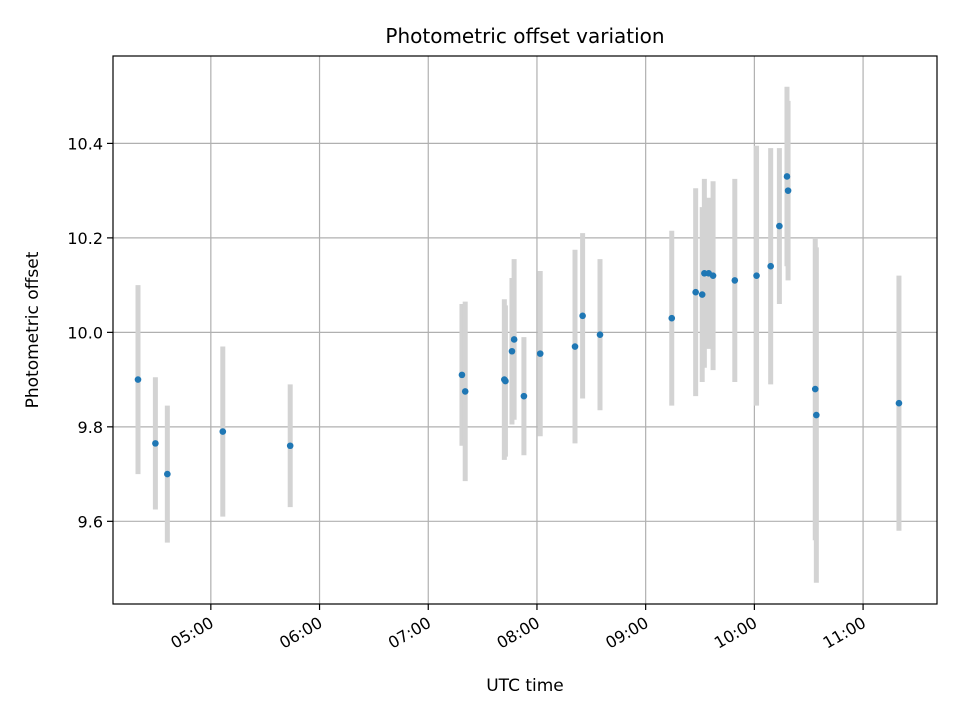 Image resolution: width=960 pixels, height=720 pixels. What do you see at coordinates (33, 329) in the screenshot?
I see `y-axis-title: Photometric offset` at bounding box center [33, 329].